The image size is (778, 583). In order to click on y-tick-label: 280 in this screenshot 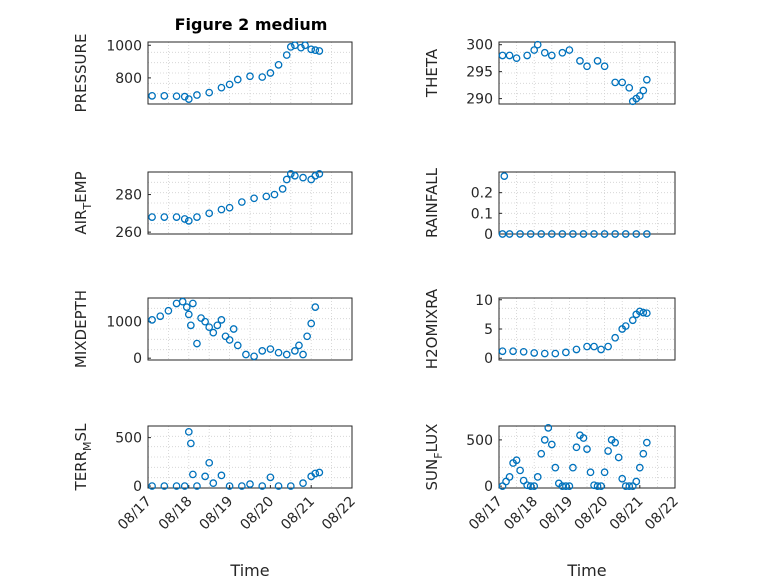, I will do `click(128, 196)`.